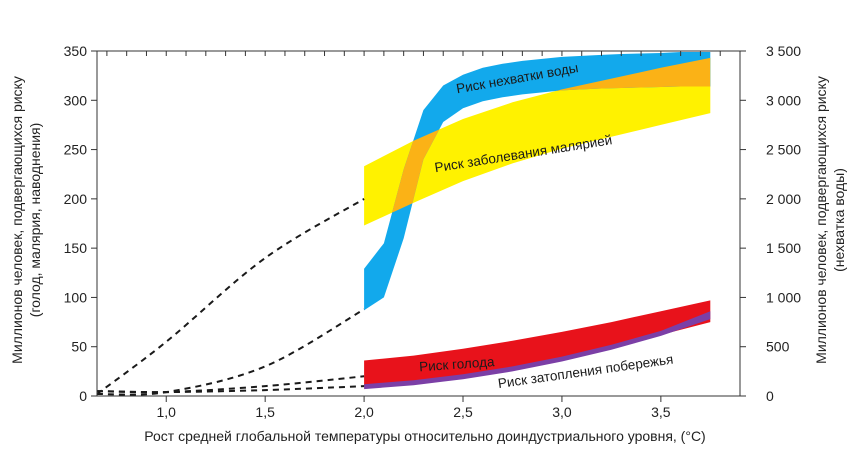 Image resolution: width=854 pixels, height=460 pixels. I want to click on y-right-tick-label: 1 500, so click(783, 248).